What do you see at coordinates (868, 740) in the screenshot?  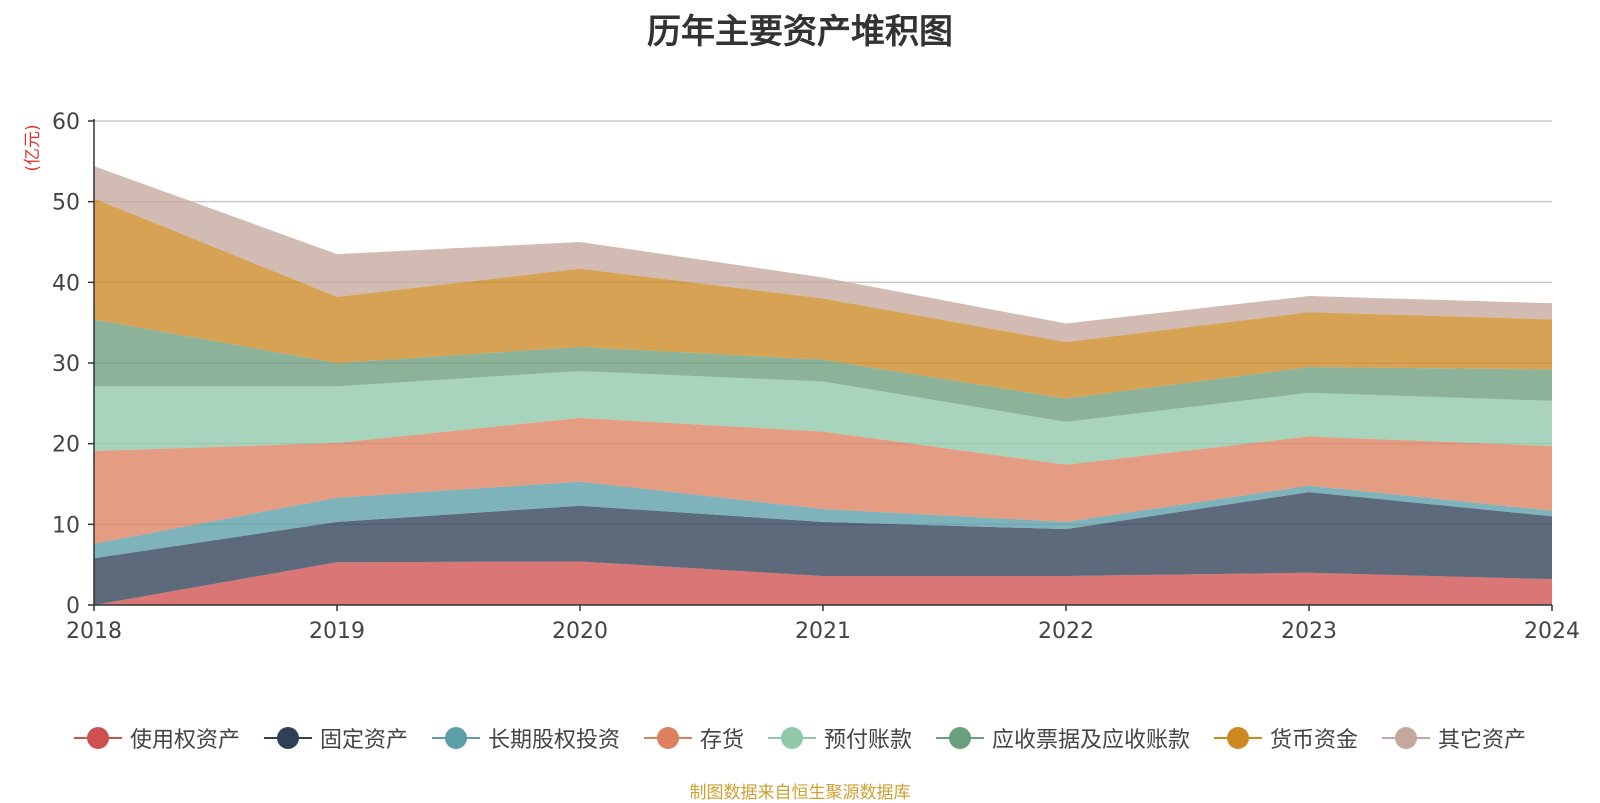 I see `legend-label: 预付账款` at bounding box center [868, 740].